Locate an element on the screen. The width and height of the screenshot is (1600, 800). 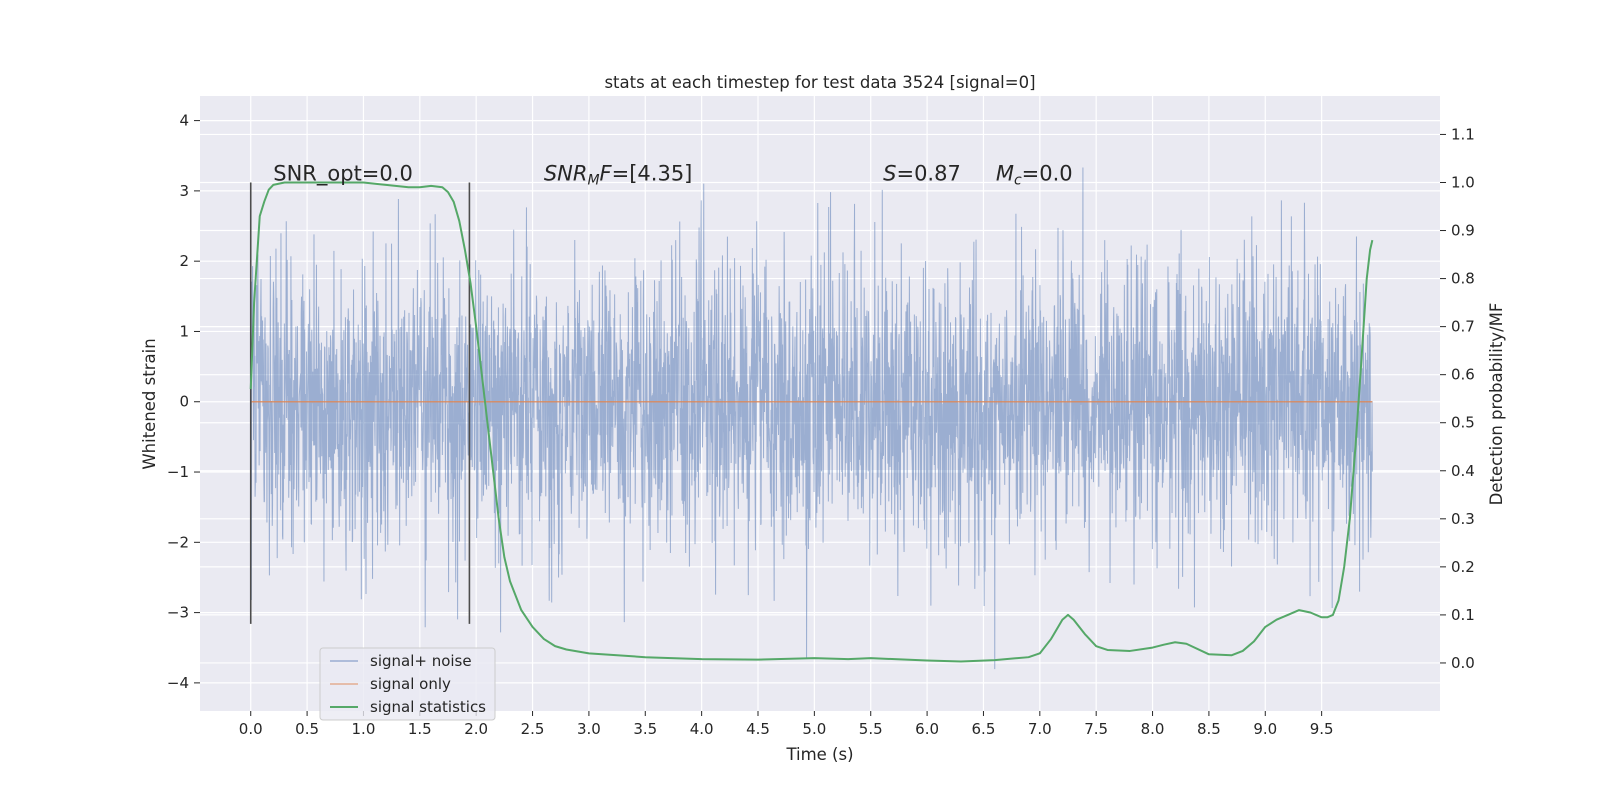
y2-tick-label: 1.0 is located at coordinates (1463, 182).